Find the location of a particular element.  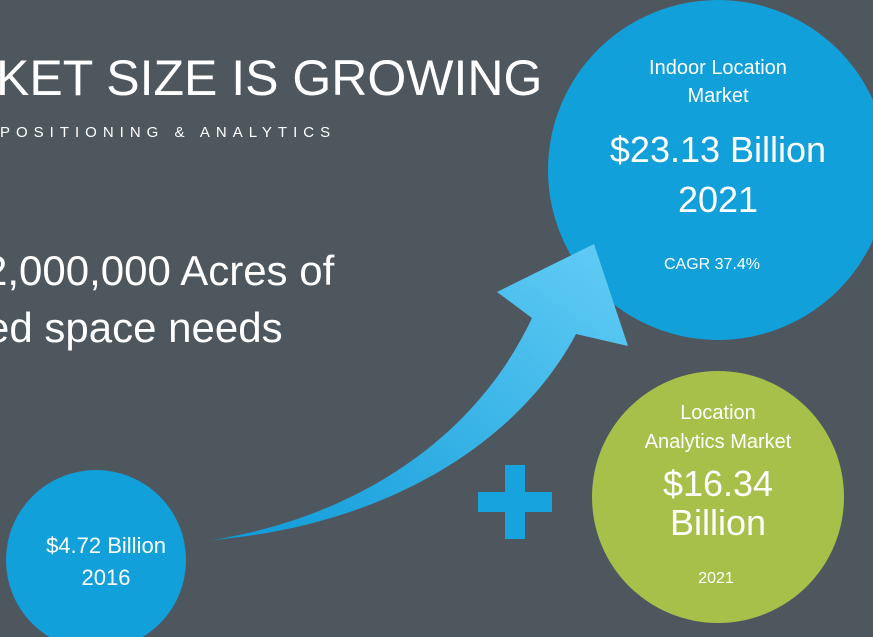

bubble-text: Market is located at coordinates (718, 96).